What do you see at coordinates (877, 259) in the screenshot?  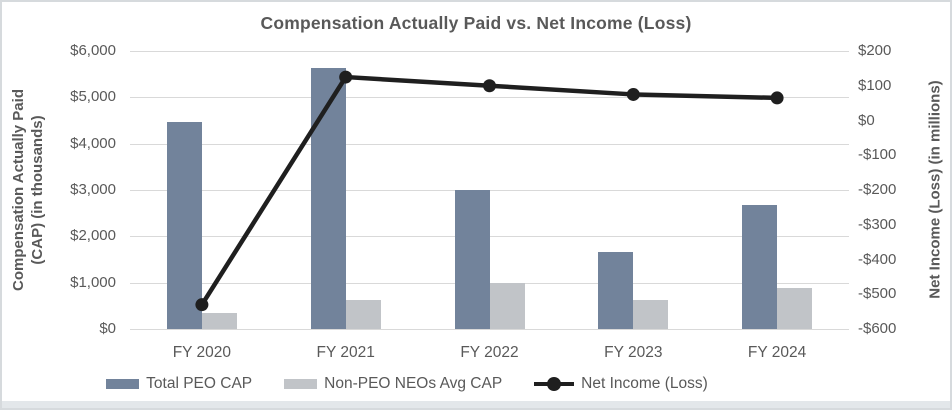 I see `right-axis-tick: -$400` at bounding box center [877, 259].